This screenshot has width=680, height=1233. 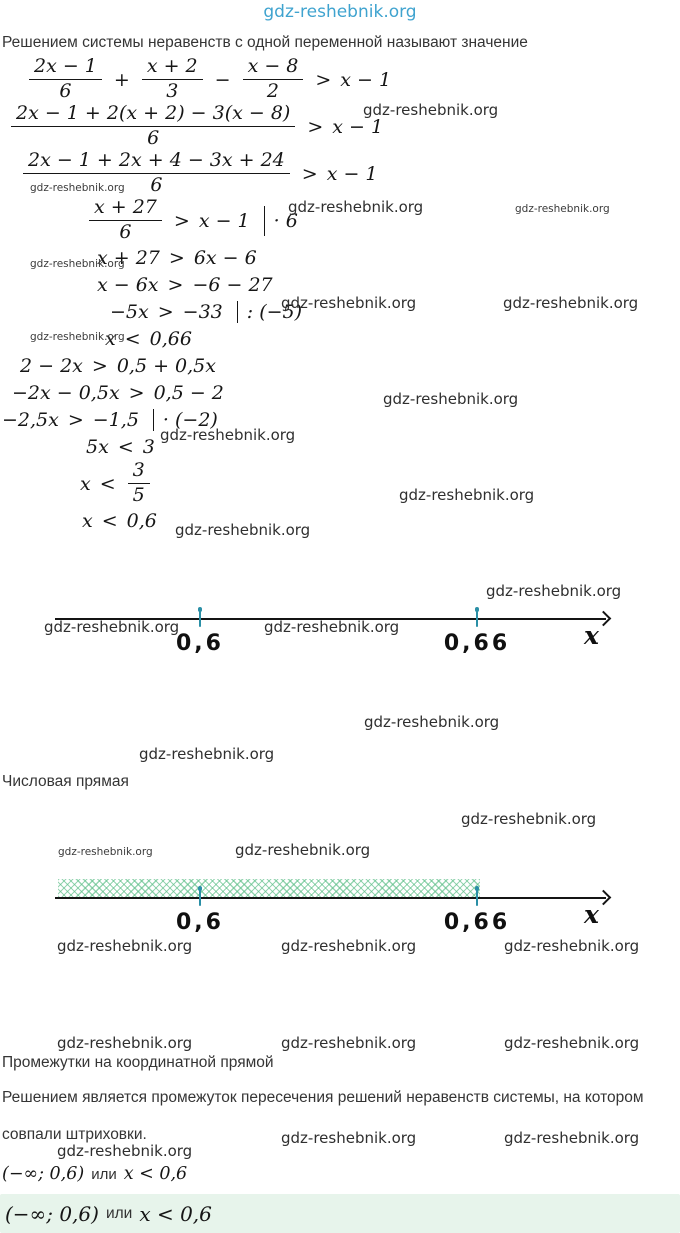 What do you see at coordinates (52, 1213) in the screenshot?
I see `final-answer-interval: (−∞; 0,6)` at bounding box center [52, 1213].